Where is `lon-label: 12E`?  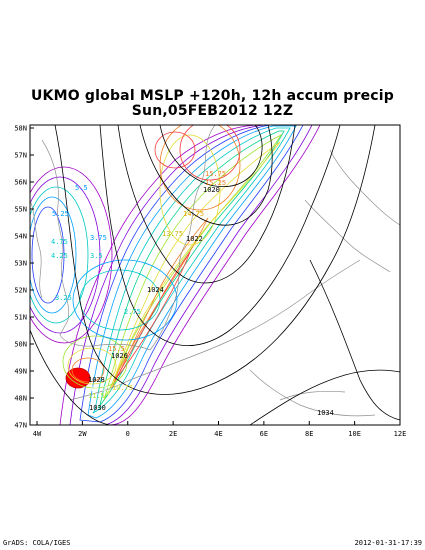 lon-label: 12E is located at coordinates (400, 434).